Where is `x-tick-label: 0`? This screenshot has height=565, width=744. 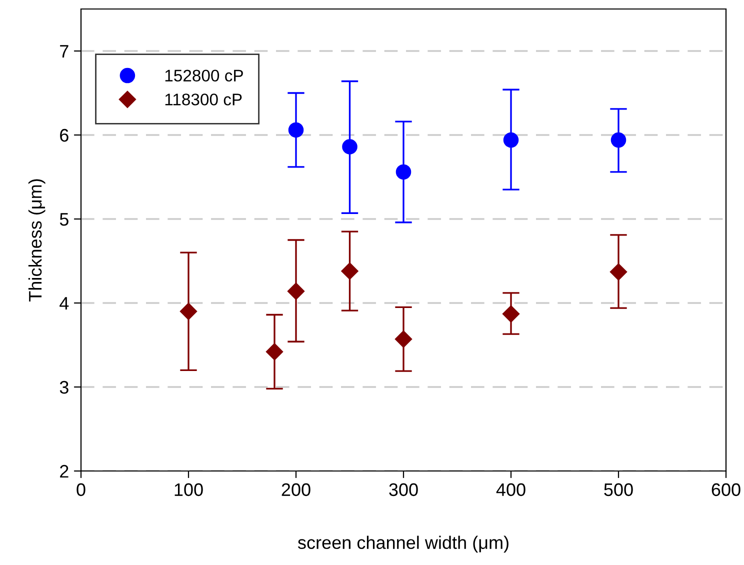
x-tick-label: 0 is located at coordinates (81, 489).